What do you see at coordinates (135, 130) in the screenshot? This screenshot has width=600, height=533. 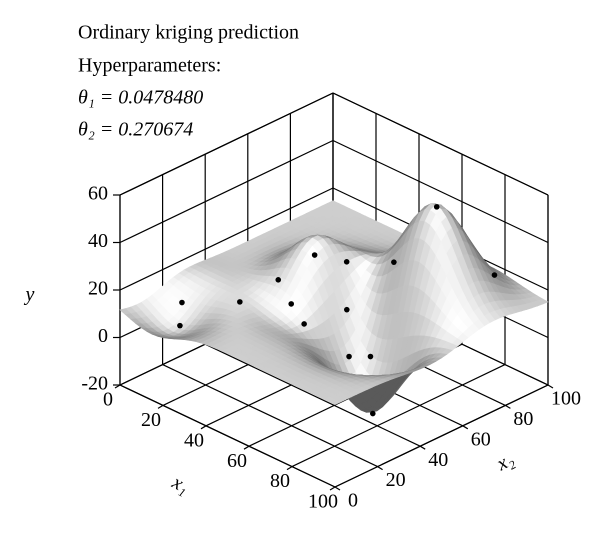 I see `title-line: θ₂ = 0.270674` at bounding box center [135, 130].